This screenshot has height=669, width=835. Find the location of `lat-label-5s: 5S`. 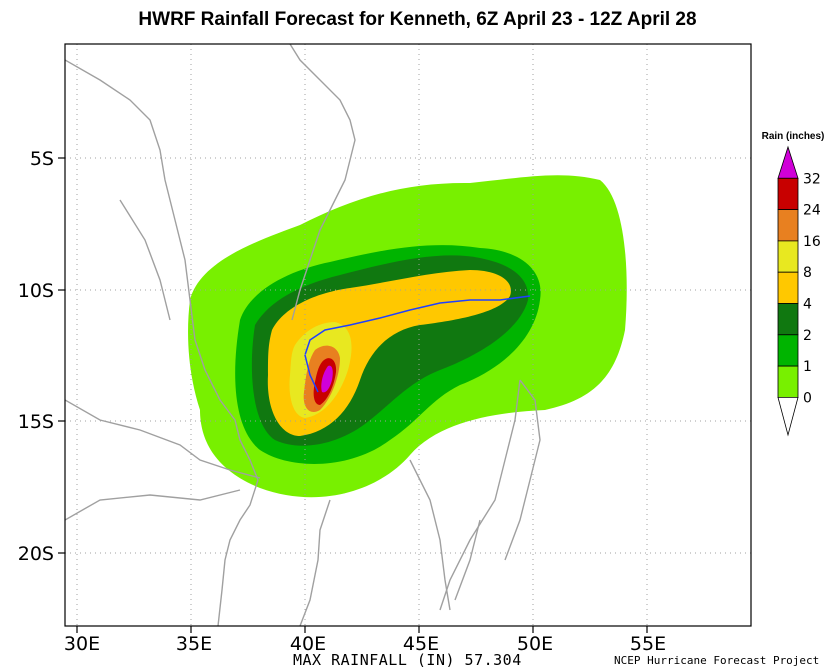

lat-label-5s: 5S is located at coordinates (42, 159).